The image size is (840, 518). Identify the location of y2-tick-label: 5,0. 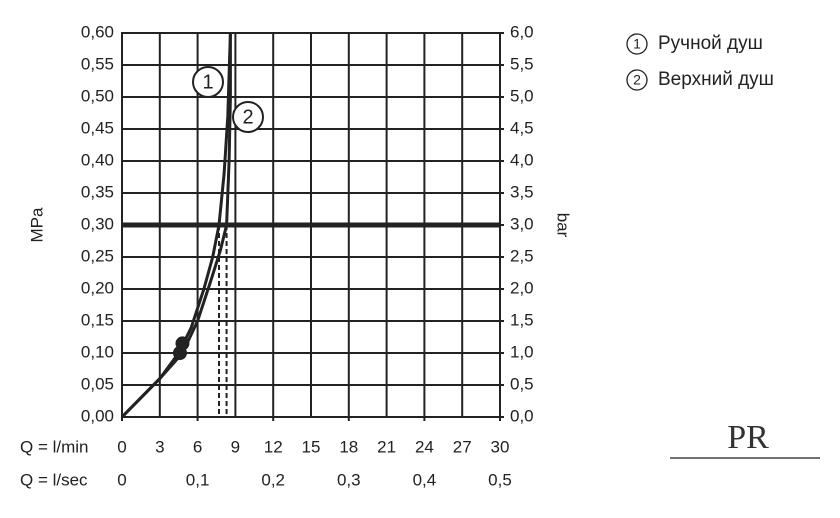
(522, 95).